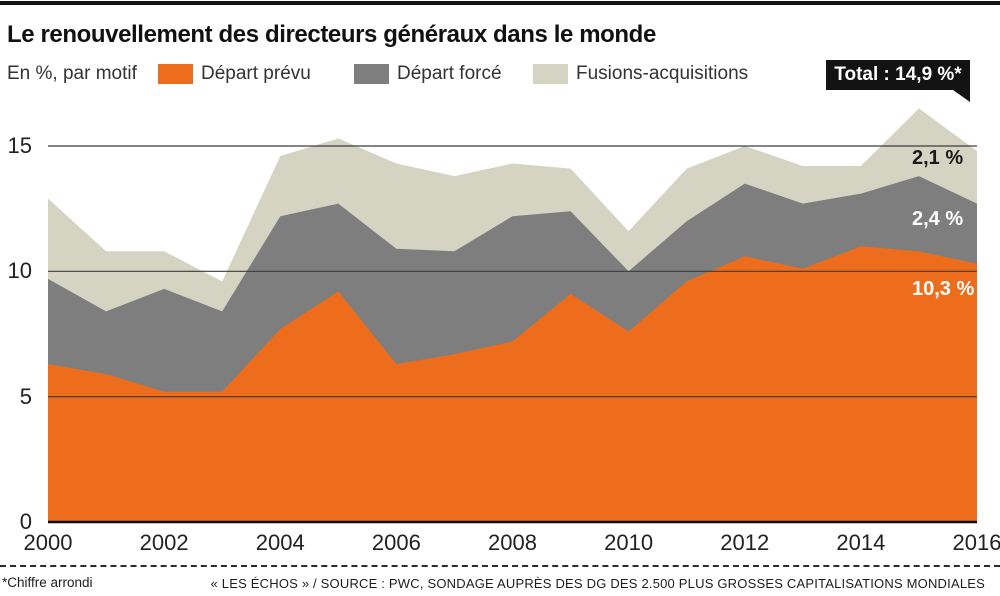 The width and height of the screenshot is (1000, 596). I want to click on y-tick-label-0: 0, so click(25, 521).